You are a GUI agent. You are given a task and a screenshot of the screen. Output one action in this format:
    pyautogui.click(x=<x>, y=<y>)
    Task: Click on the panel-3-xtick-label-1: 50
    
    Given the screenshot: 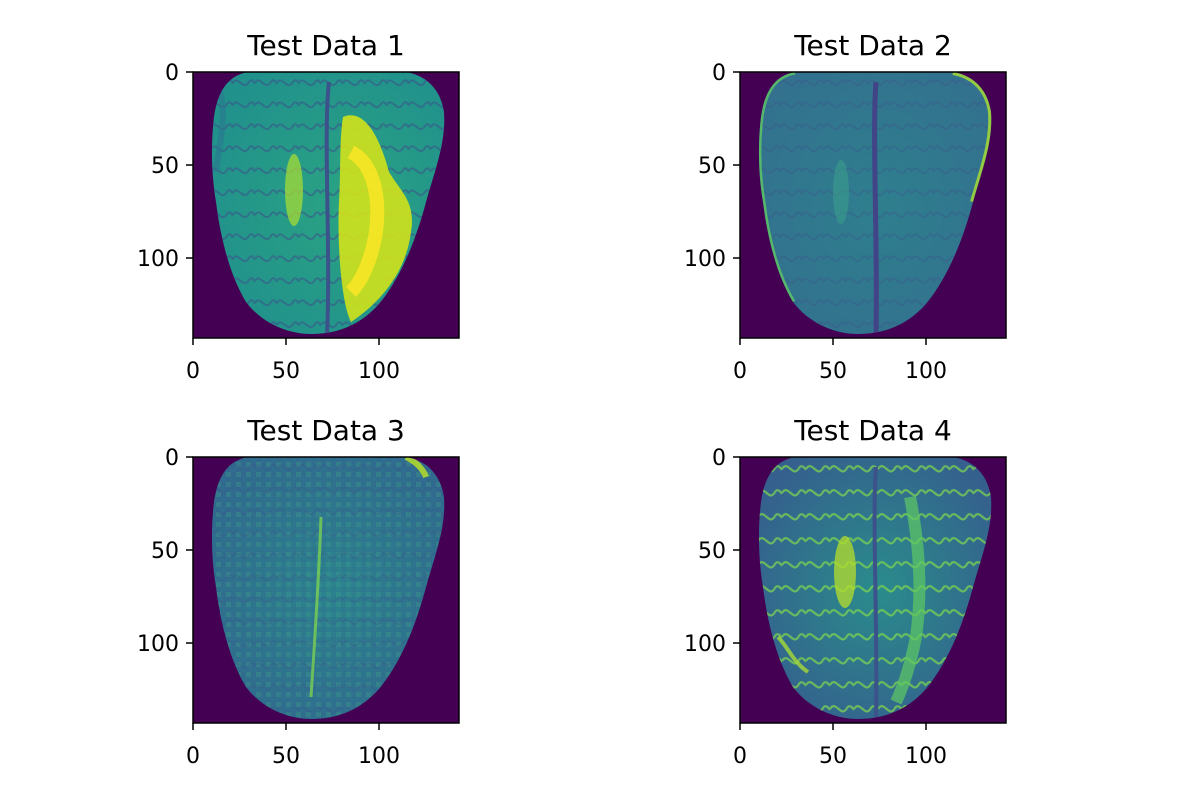 What is the action you would take?
    pyautogui.click(x=286, y=756)
    